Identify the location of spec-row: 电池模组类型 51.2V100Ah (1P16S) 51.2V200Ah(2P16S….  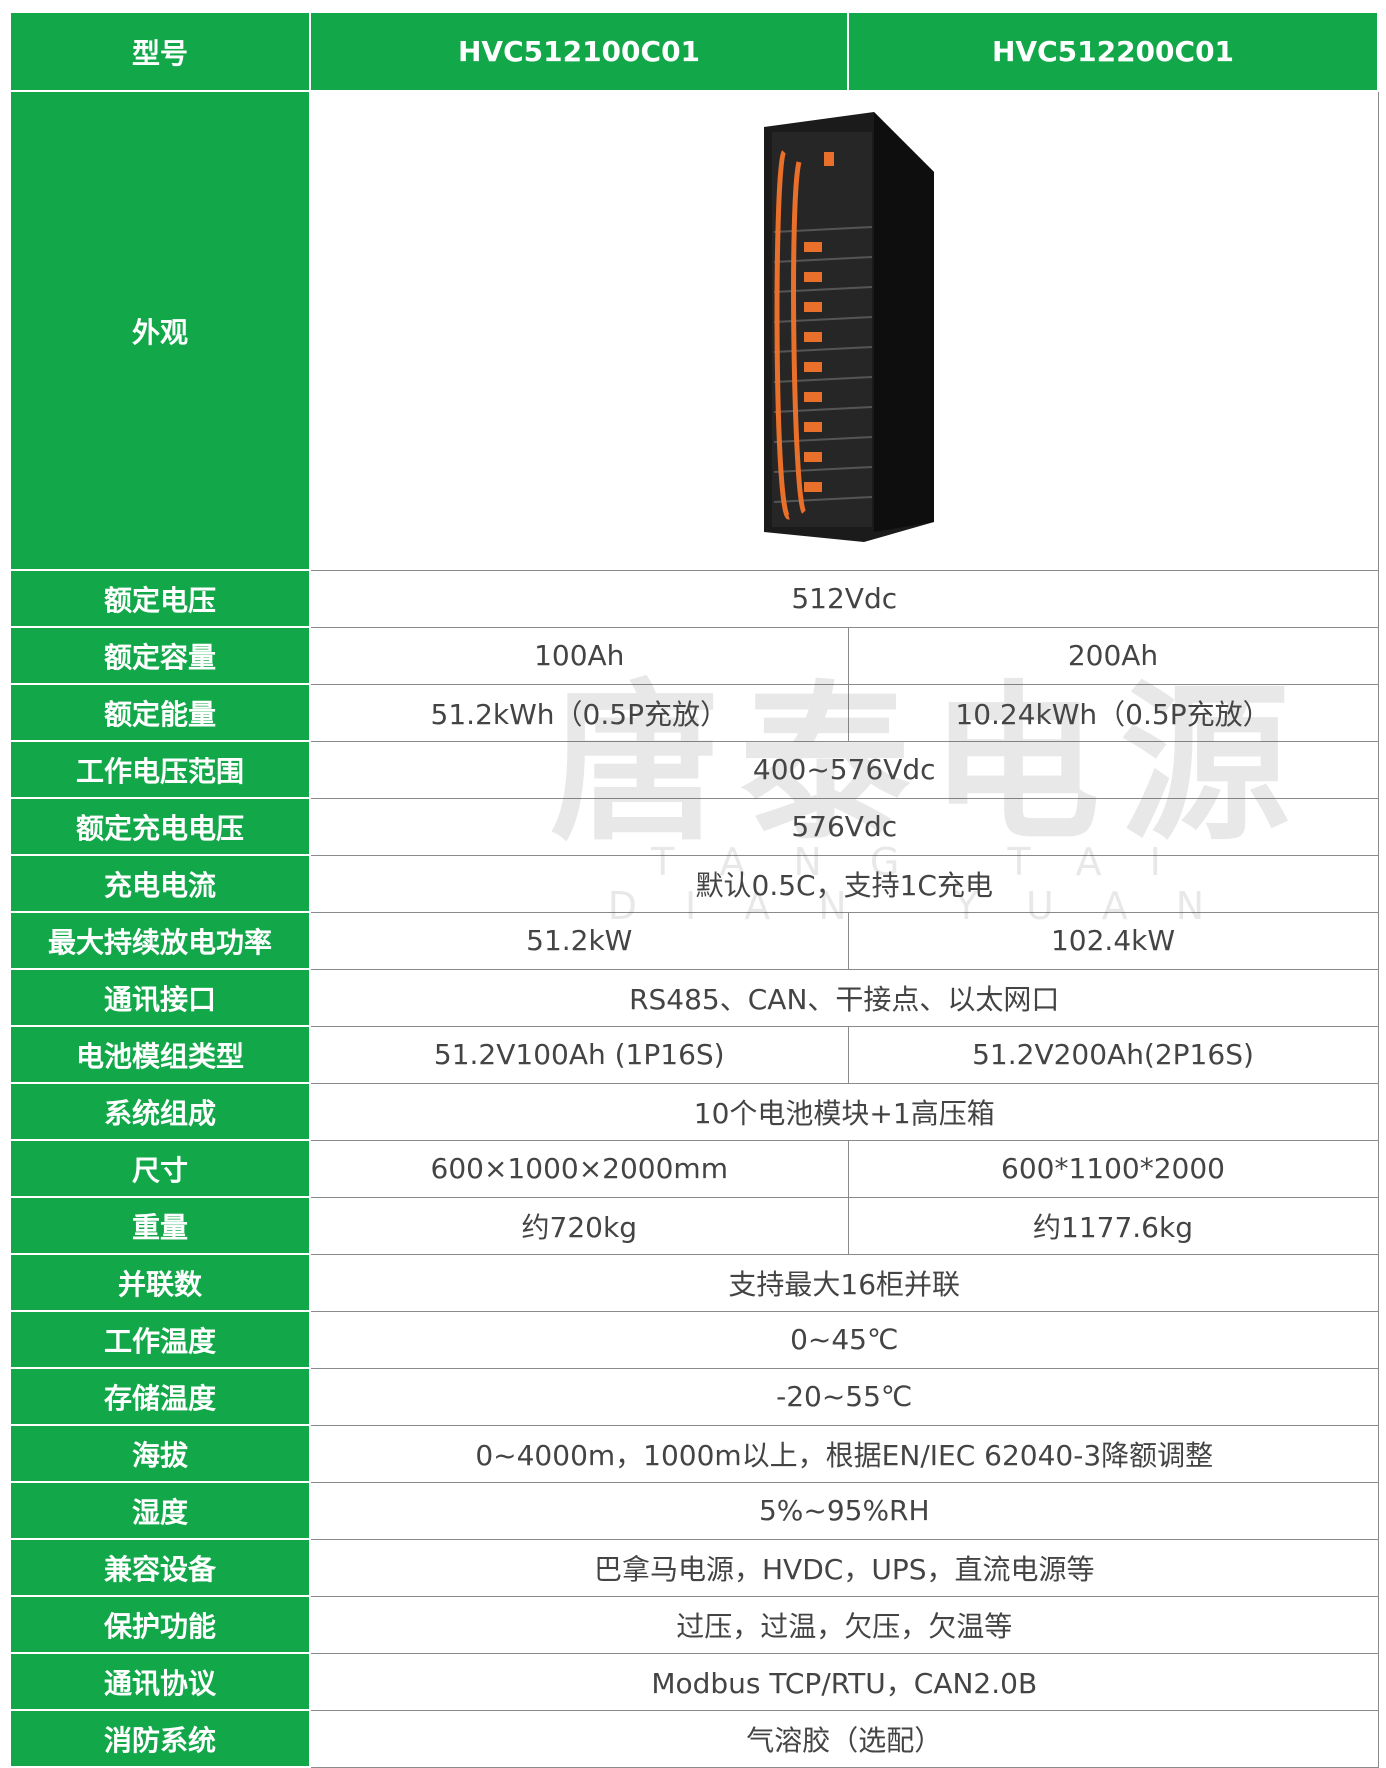
(694, 1054).